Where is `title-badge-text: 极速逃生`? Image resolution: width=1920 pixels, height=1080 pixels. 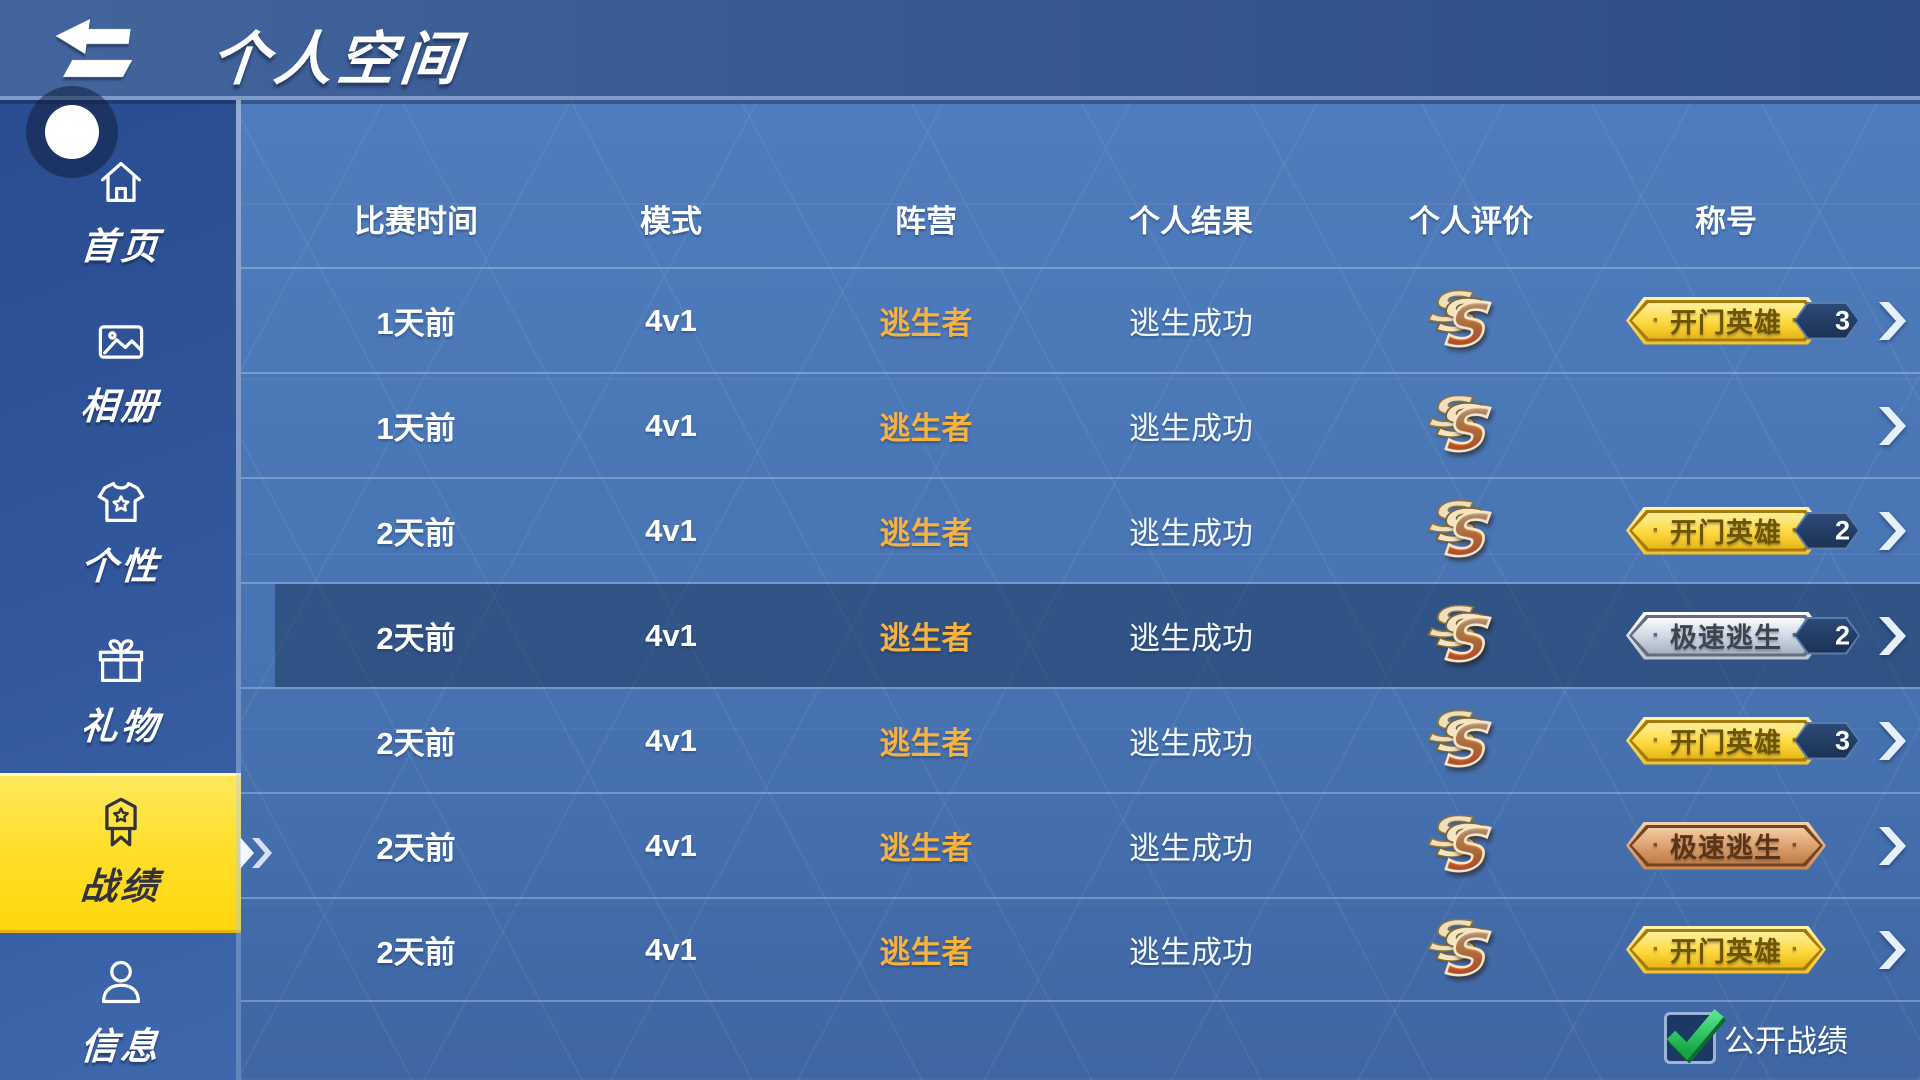
title-badge-text: 极速逃生 is located at coordinates (1726, 636).